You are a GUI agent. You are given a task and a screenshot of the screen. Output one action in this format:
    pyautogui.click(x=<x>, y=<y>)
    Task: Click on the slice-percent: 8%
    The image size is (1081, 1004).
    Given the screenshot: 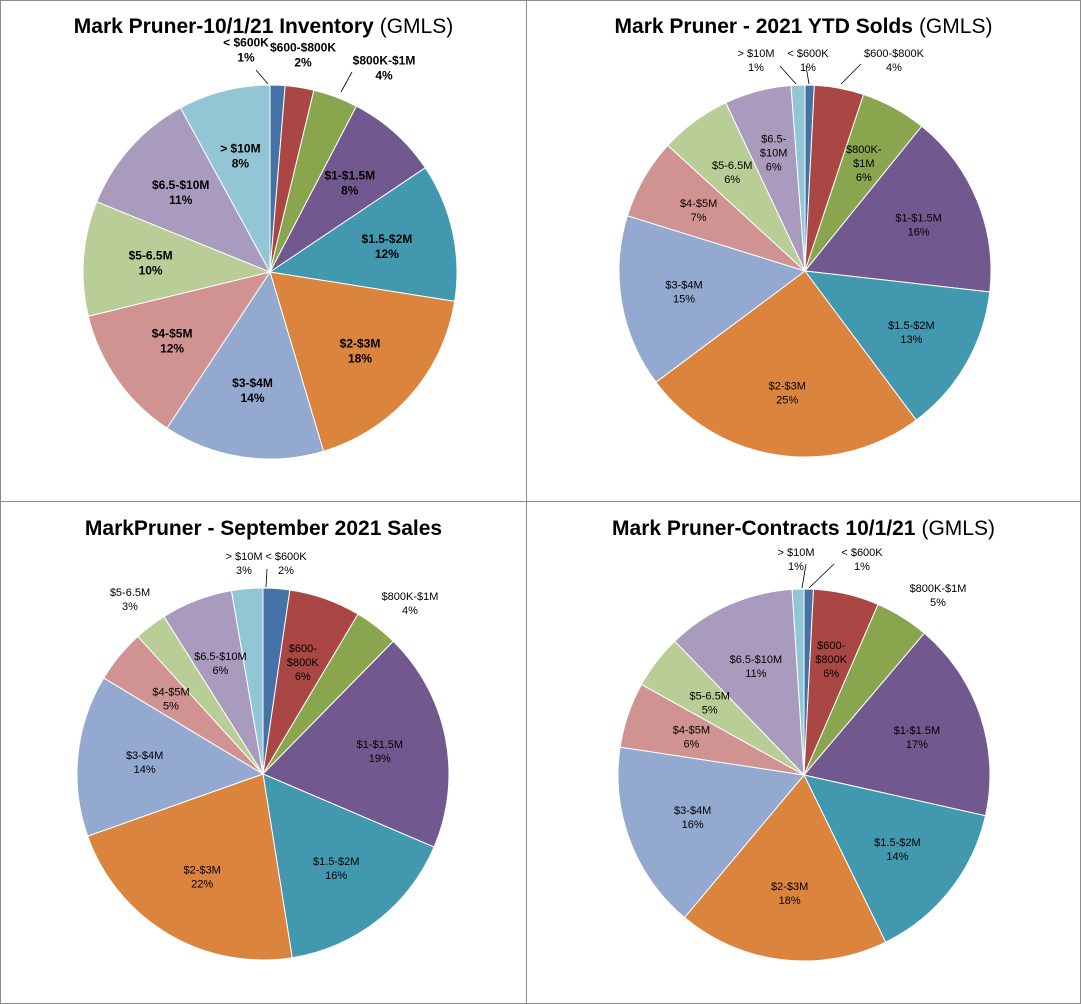 What is the action you would take?
    pyautogui.click(x=350, y=190)
    